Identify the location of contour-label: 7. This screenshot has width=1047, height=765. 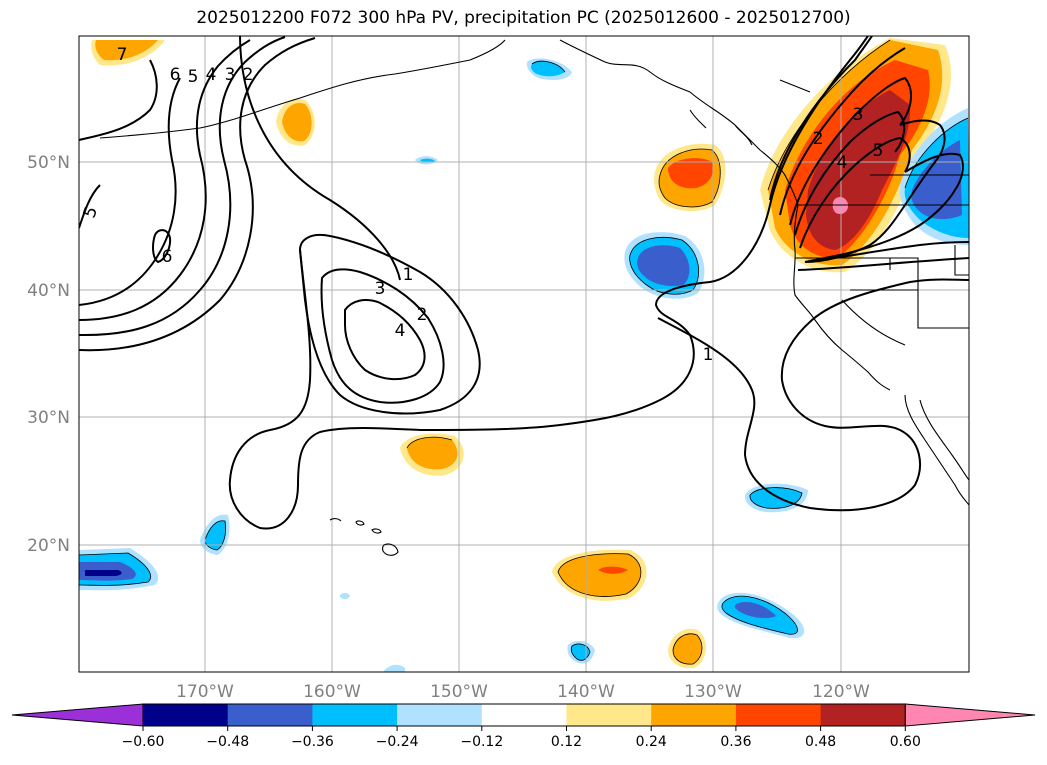
(122, 55).